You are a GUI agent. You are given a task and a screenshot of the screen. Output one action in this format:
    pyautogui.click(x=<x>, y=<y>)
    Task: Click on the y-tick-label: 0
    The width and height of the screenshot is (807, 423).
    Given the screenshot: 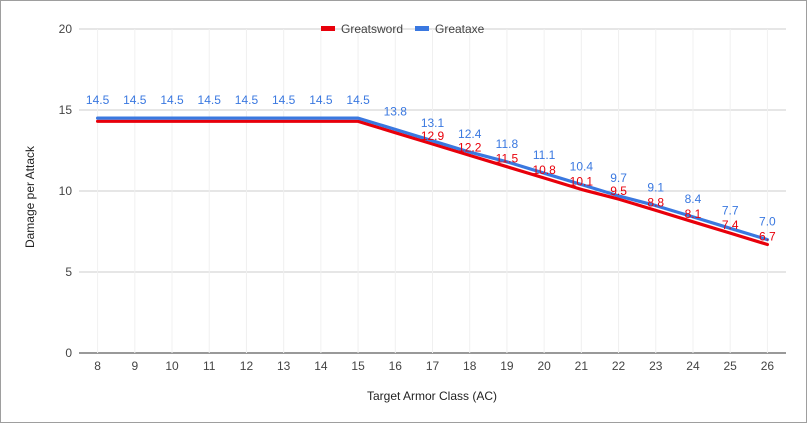 What is the action you would take?
    pyautogui.click(x=68, y=353)
    